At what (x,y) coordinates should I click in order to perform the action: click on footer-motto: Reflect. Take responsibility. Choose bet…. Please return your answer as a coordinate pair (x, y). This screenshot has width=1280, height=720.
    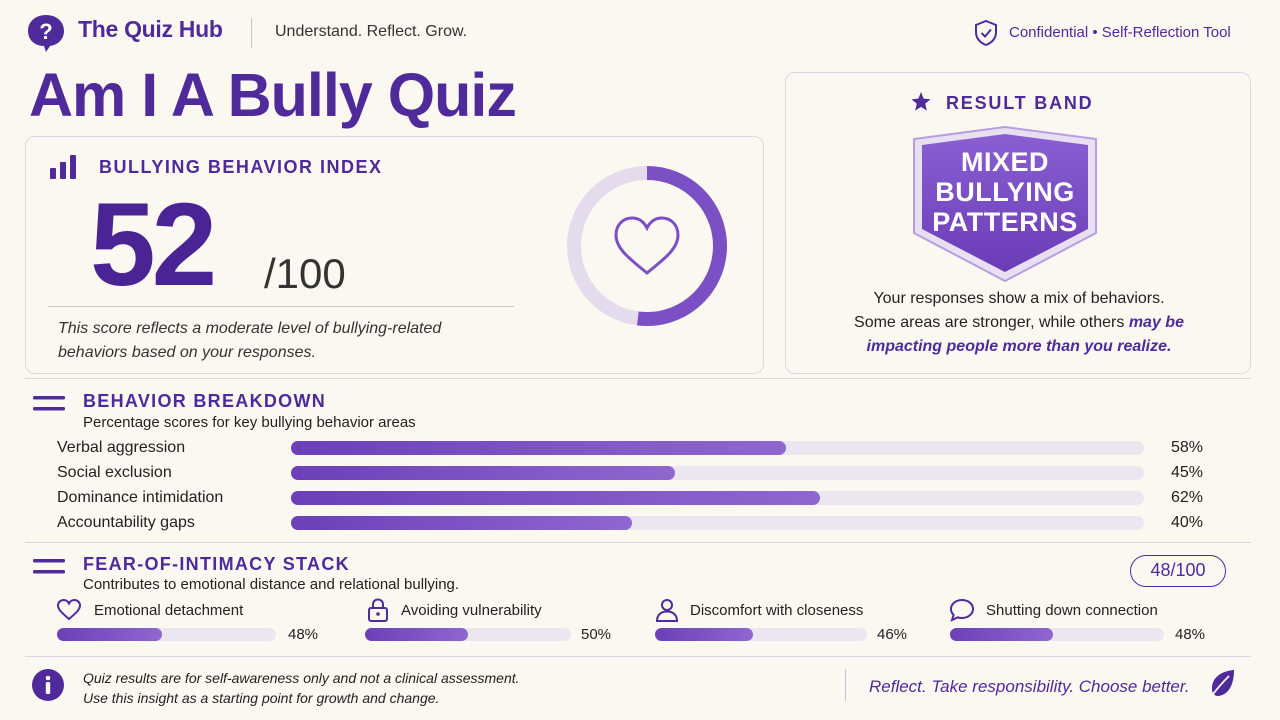
    Looking at the image, I should click on (1029, 686).